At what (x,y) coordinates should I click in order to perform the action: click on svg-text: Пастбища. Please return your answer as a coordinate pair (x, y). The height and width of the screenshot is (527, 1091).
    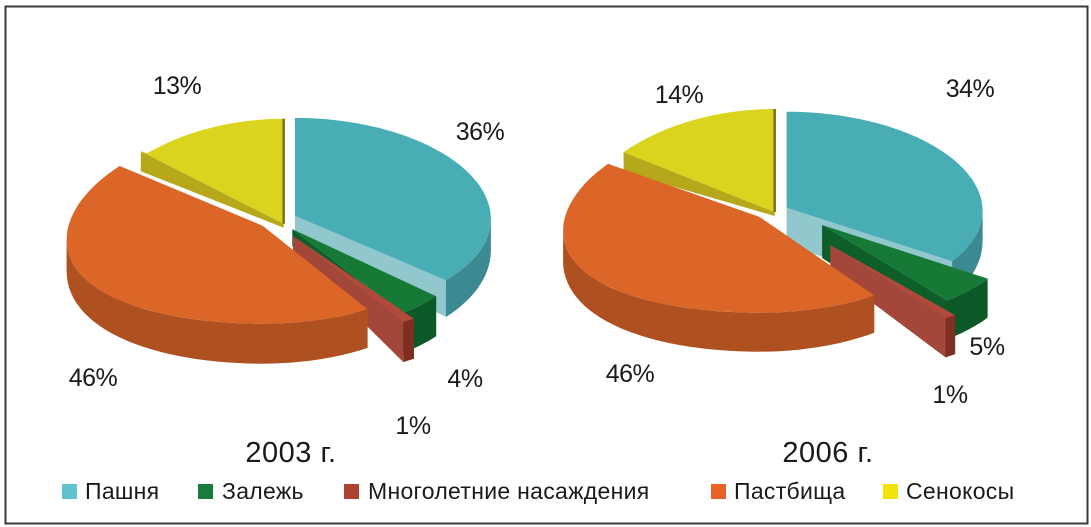
    Looking at the image, I should click on (790, 491).